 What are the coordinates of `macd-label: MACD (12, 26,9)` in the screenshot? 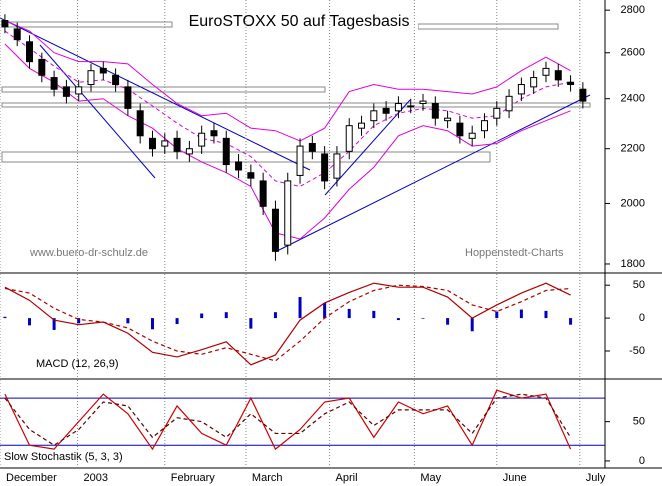 It's located at (77, 364).